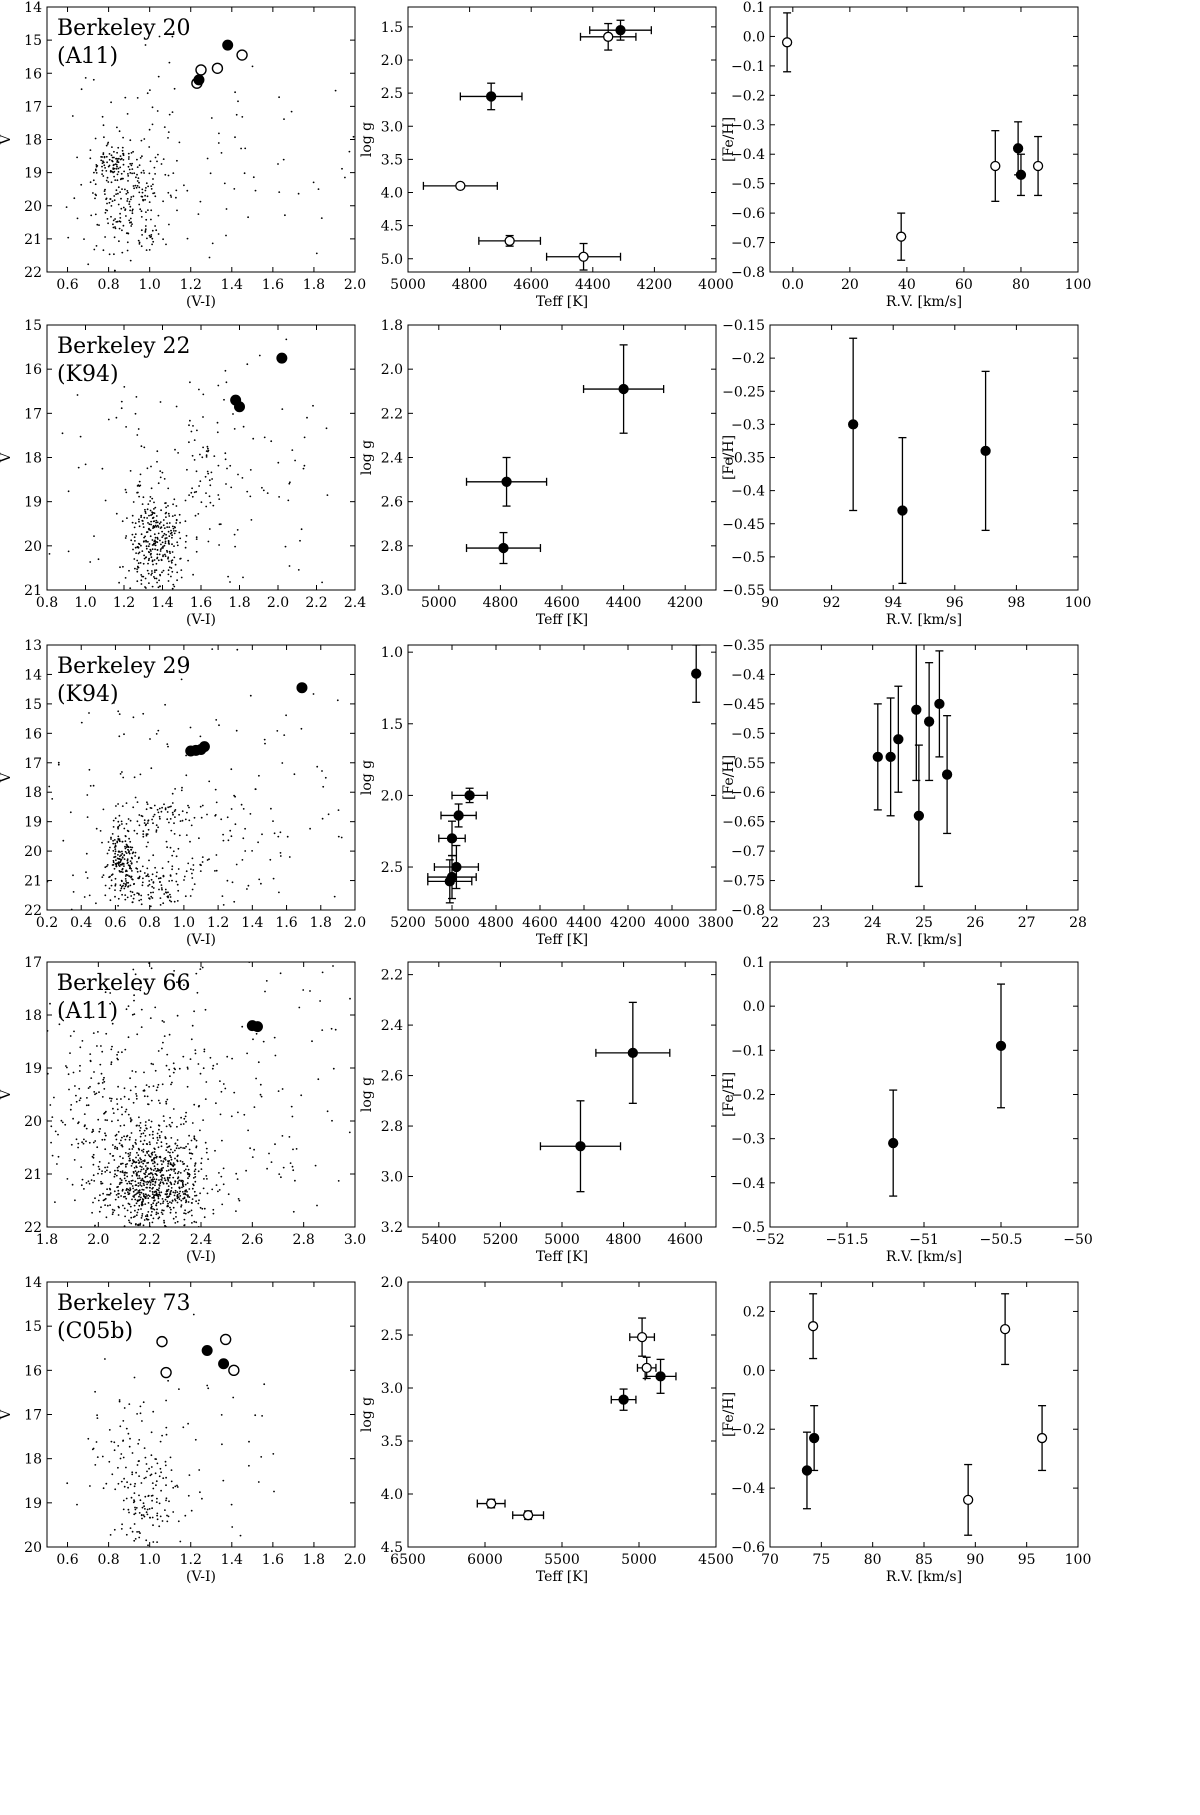 The height and width of the screenshot is (1815, 1200). What do you see at coordinates (85, 603) in the screenshot?
I see `x-tick-label: 1.0` at bounding box center [85, 603].